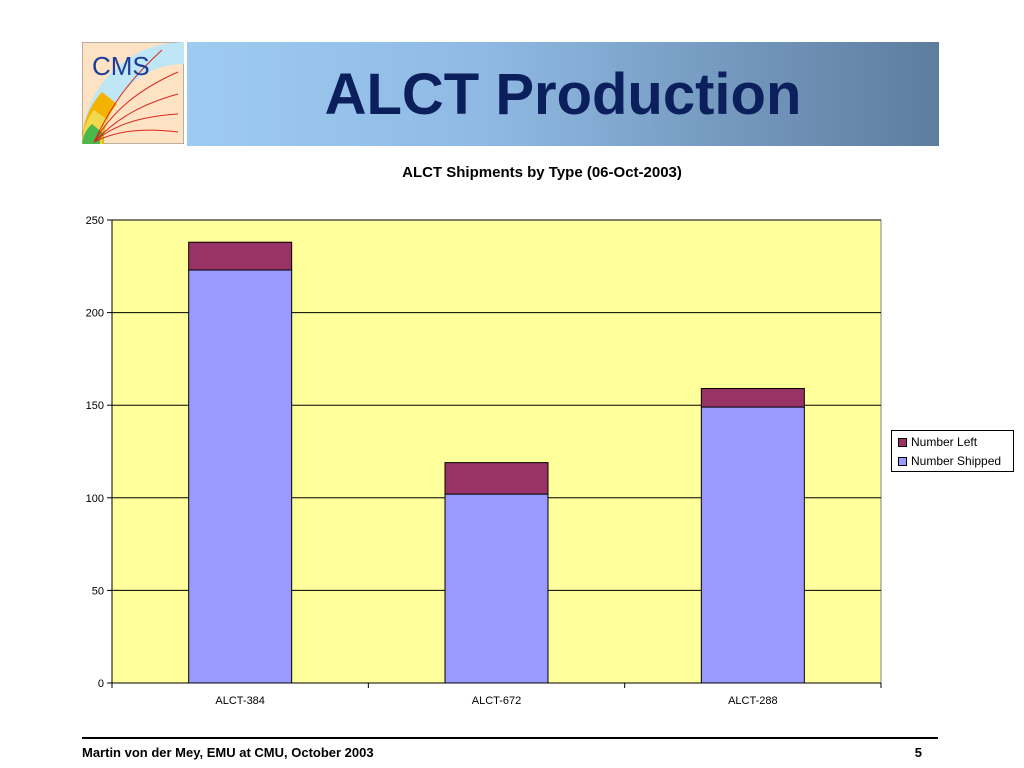 This screenshot has width=1024, height=768. What do you see at coordinates (902, 461) in the screenshot?
I see `legend-swatch-number-shipped` at bounding box center [902, 461].